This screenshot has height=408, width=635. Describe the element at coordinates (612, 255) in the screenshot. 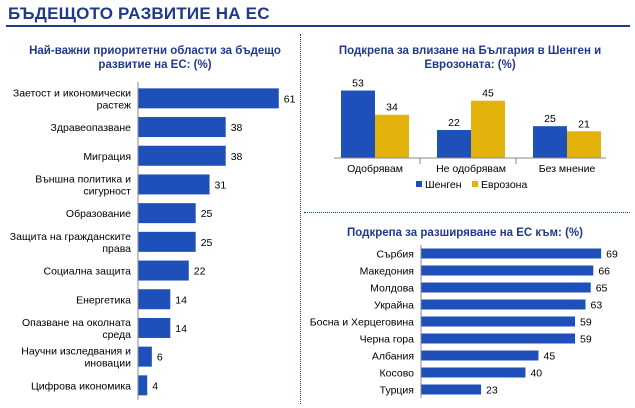

I see `enlargement-value-label: 69` at that location.